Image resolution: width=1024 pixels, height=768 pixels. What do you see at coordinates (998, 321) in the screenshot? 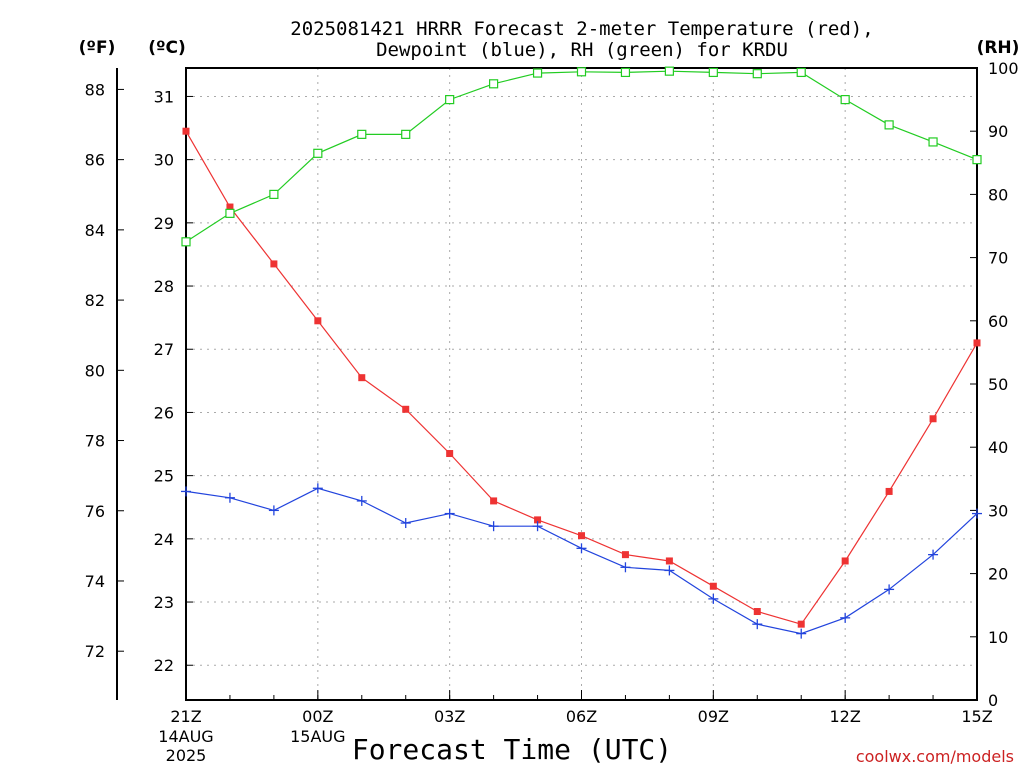
I see `rh-tick-label: 60` at bounding box center [998, 321].